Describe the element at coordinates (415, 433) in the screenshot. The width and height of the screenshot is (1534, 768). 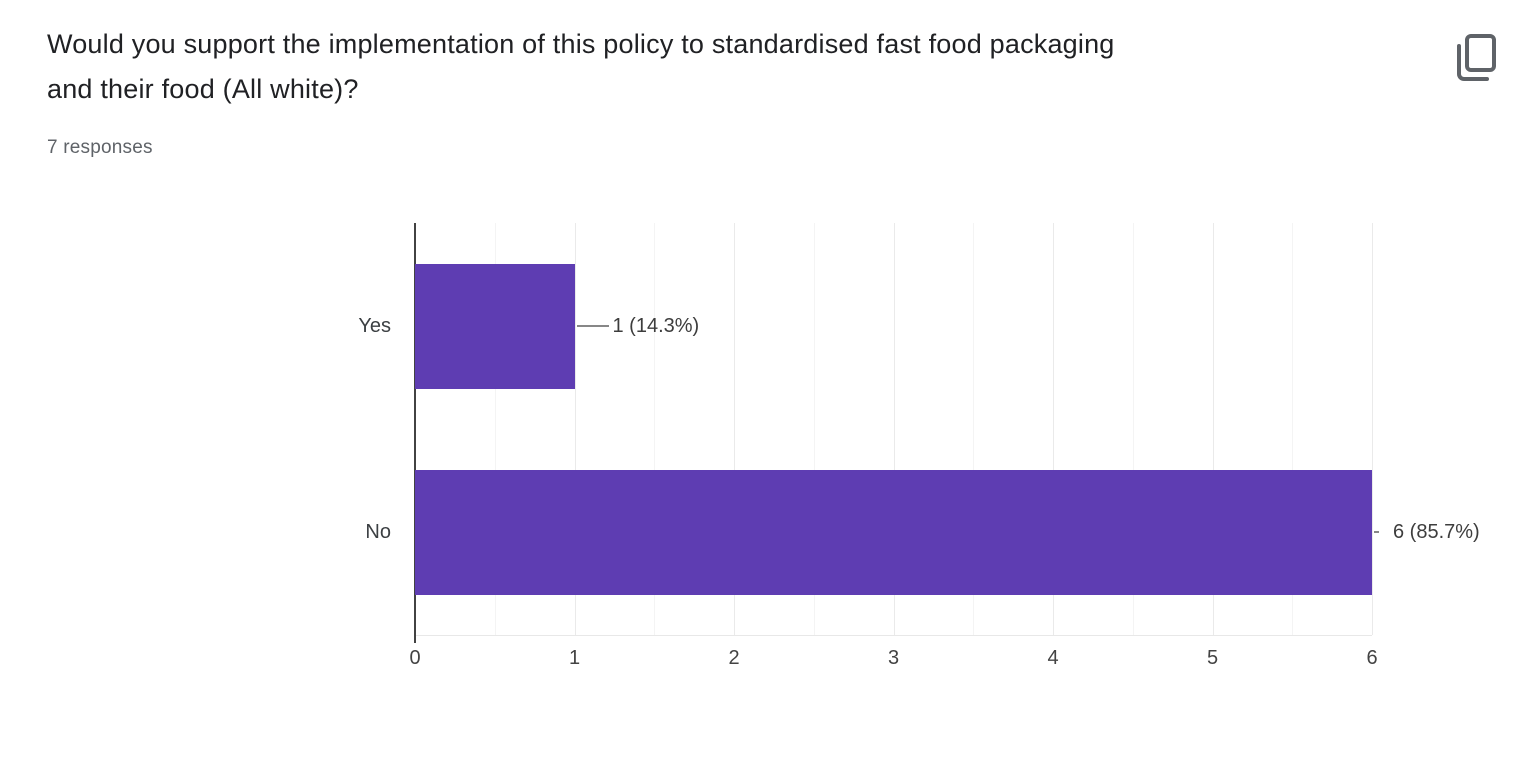
I see `y-axis-line` at that location.